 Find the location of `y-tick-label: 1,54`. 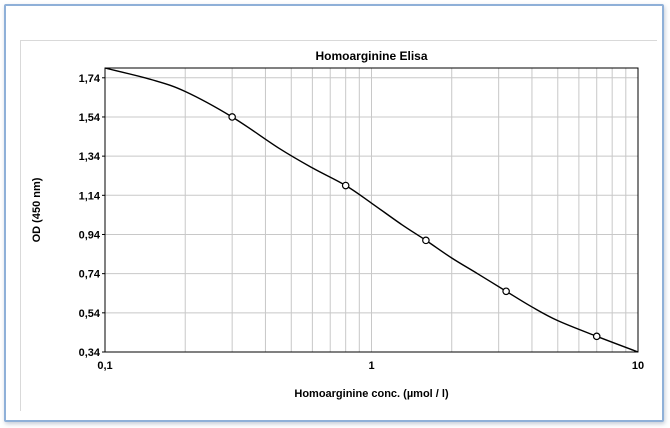

y-tick-label: 1,54 is located at coordinates (90, 118).